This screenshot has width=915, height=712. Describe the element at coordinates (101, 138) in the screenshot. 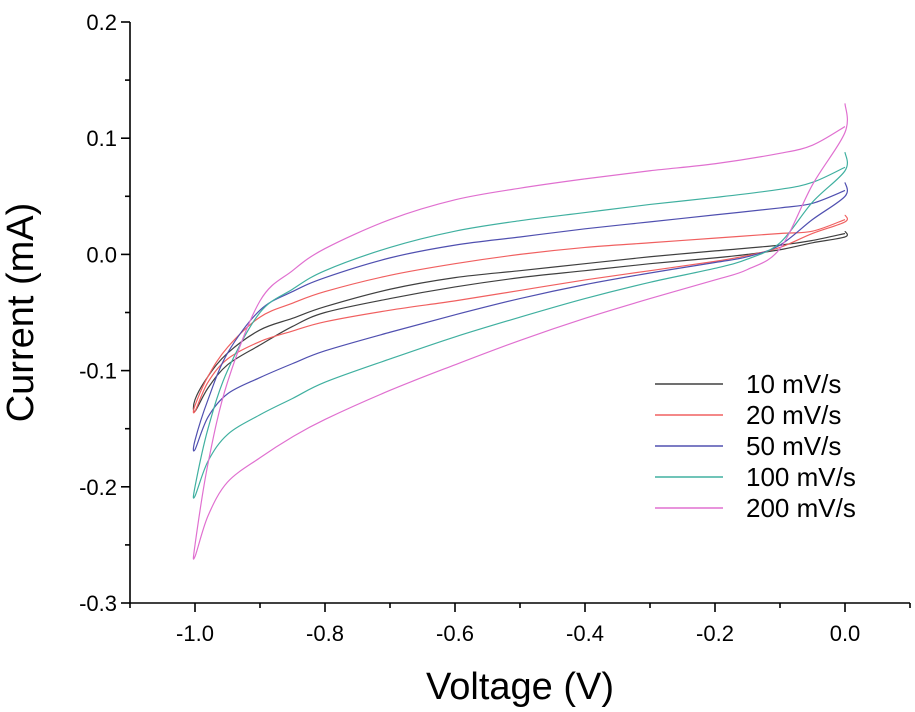

I see `y-tick-label: 0.1` at that location.